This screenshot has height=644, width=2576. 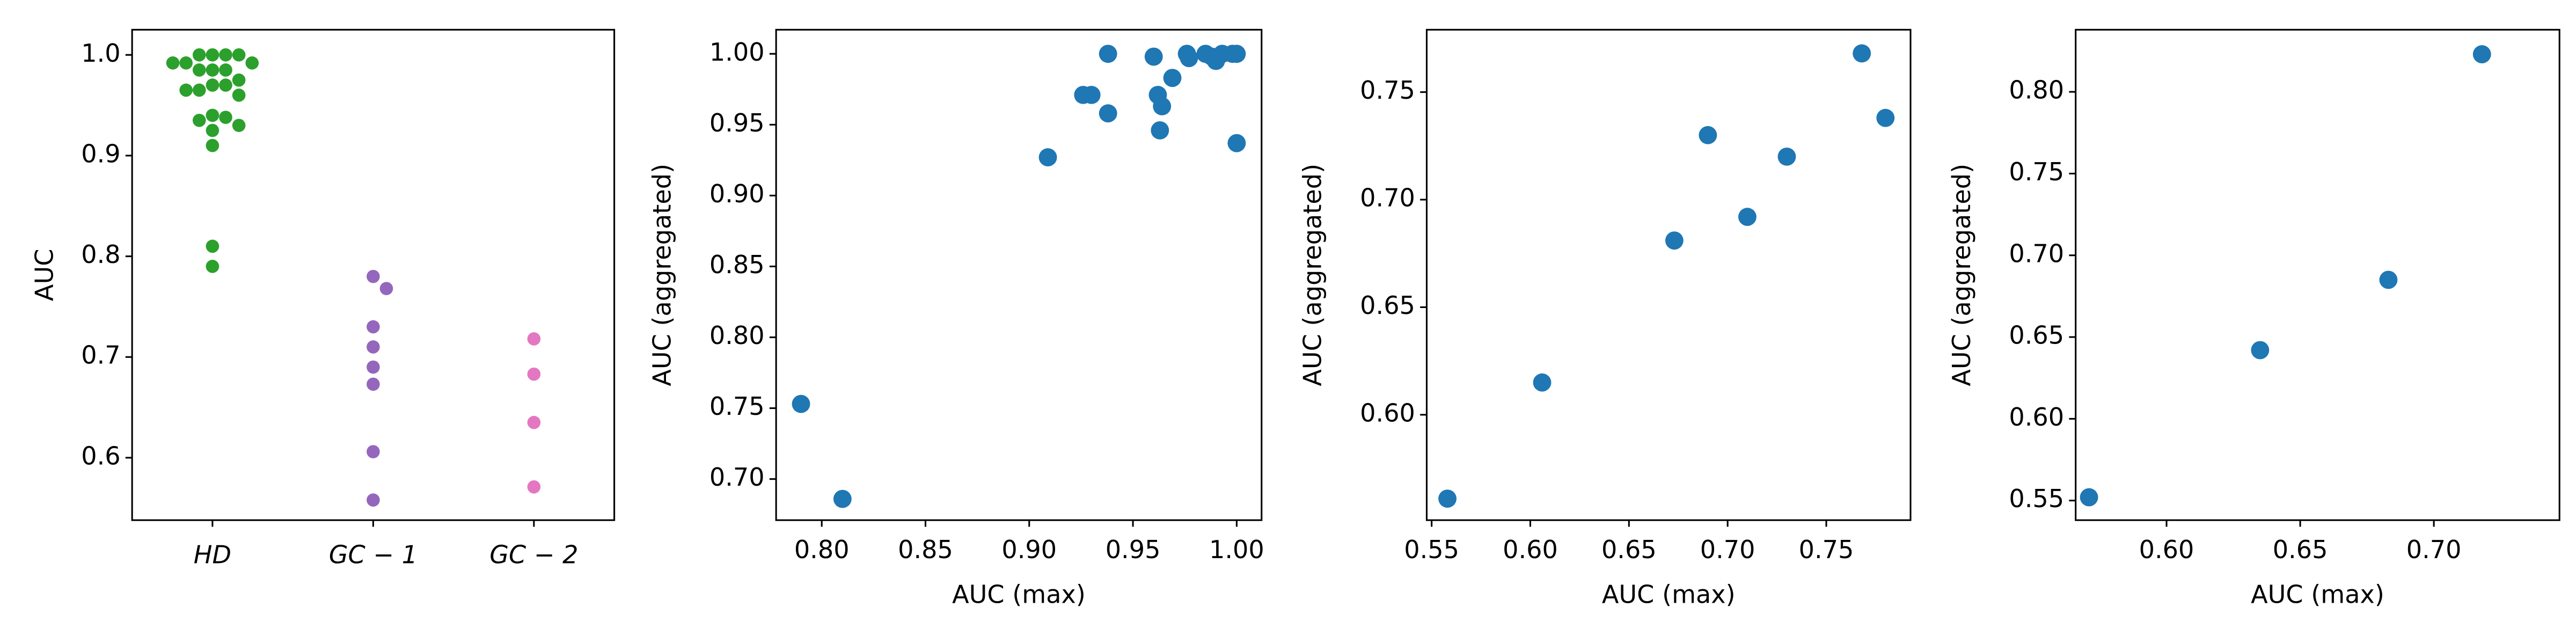 What do you see at coordinates (737, 193) in the screenshot?
I see `y-tick-label: 0.90` at bounding box center [737, 193].